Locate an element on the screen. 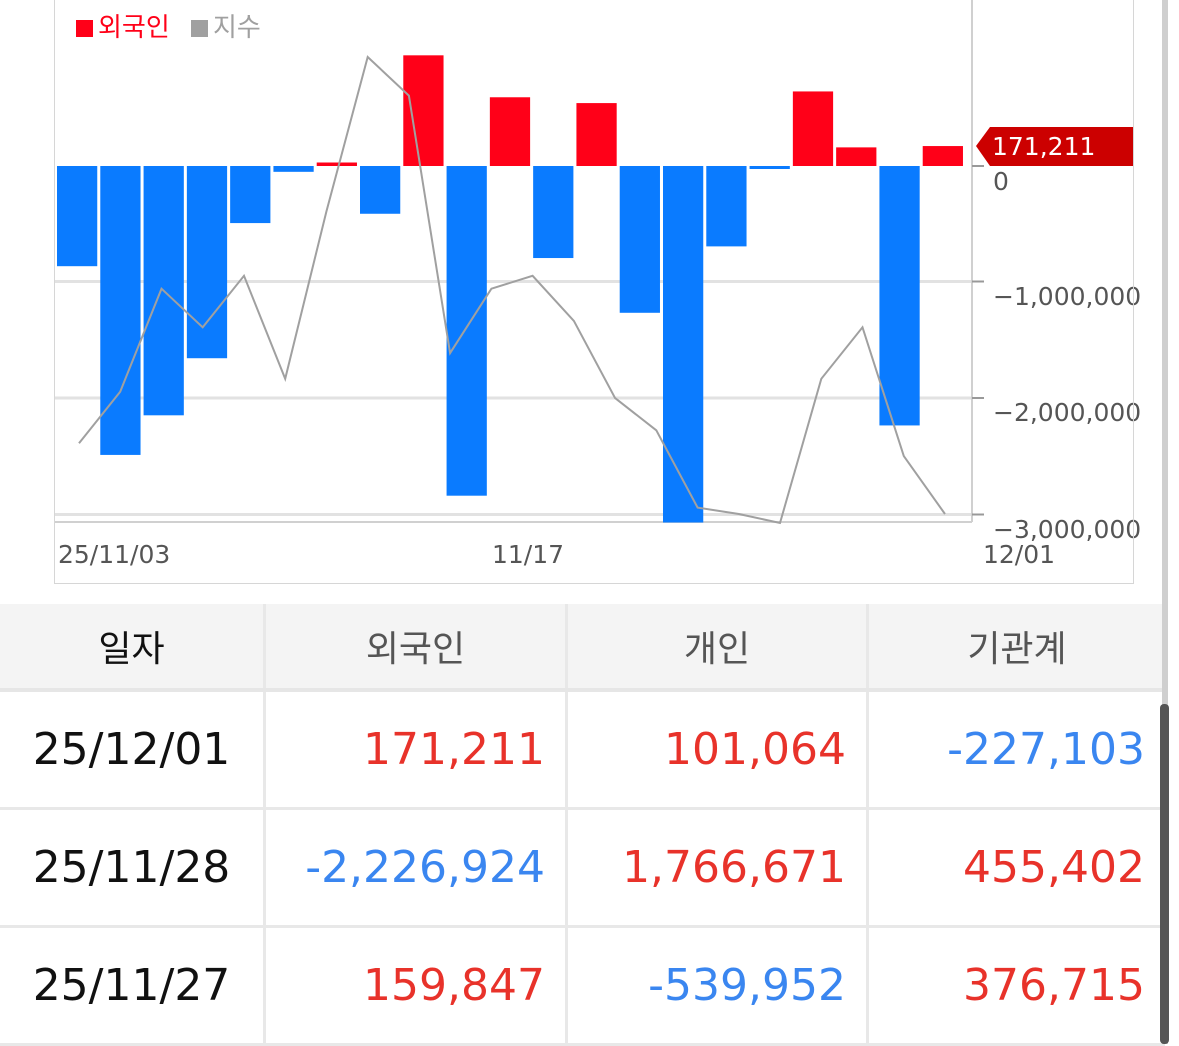 Image resolution: width=1179 pixels, height=1046 pixels. cell-institution: 376,715 is located at coordinates (1015, 985).